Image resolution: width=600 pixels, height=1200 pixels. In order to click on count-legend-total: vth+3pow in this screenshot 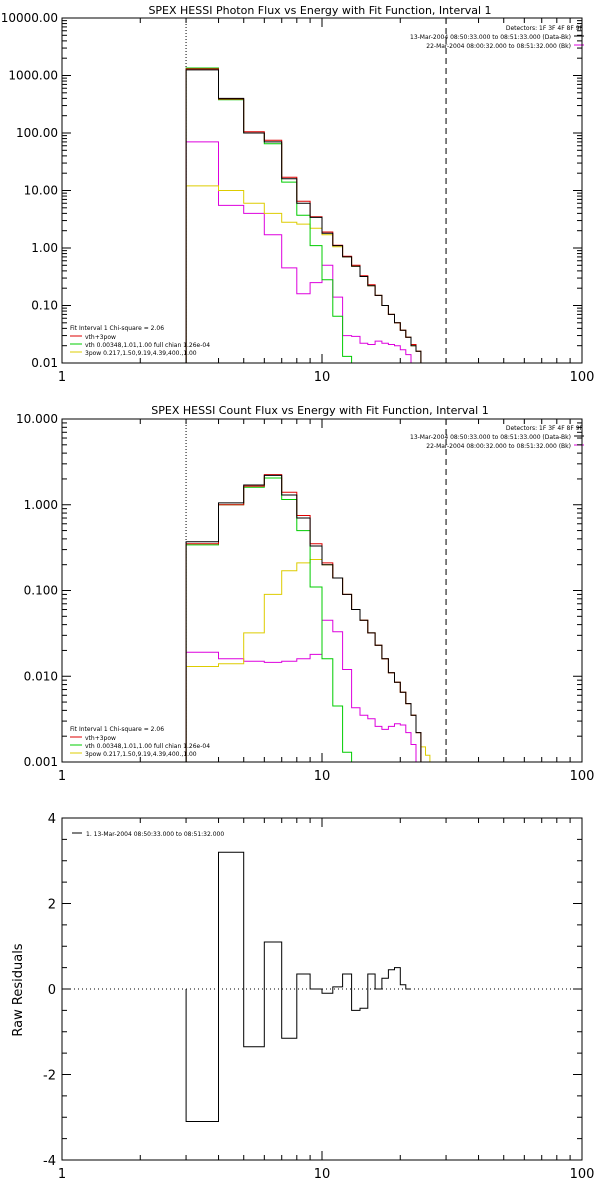, I will do `click(100, 738)`.